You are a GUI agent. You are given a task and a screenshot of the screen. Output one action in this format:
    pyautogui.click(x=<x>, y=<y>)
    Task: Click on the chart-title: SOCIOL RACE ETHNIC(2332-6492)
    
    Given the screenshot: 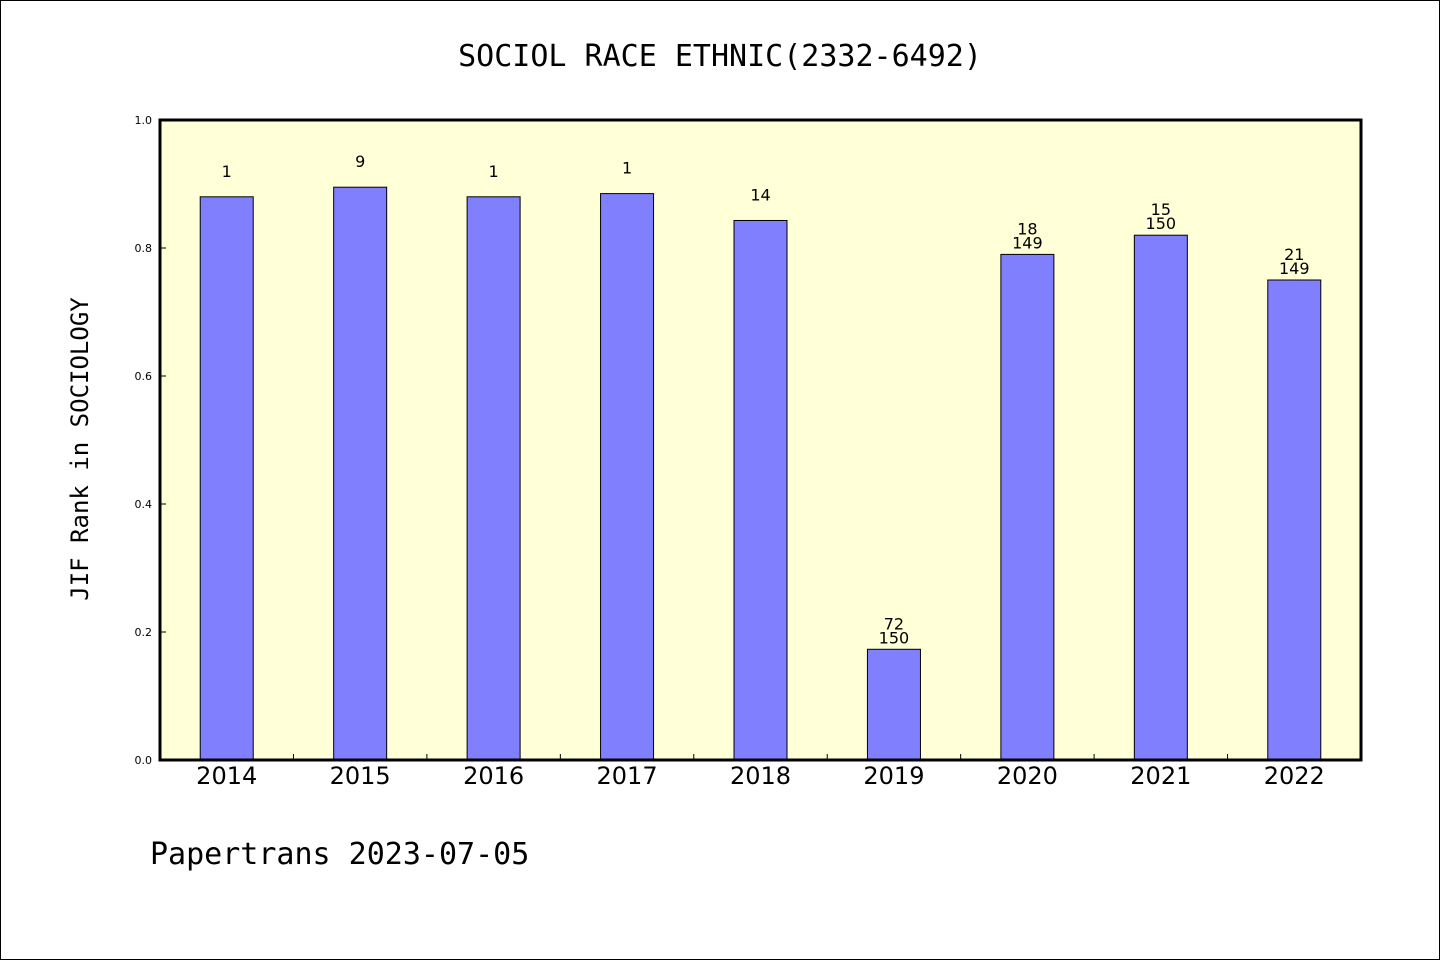 What is the action you would take?
    pyautogui.click(x=720, y=56)
    